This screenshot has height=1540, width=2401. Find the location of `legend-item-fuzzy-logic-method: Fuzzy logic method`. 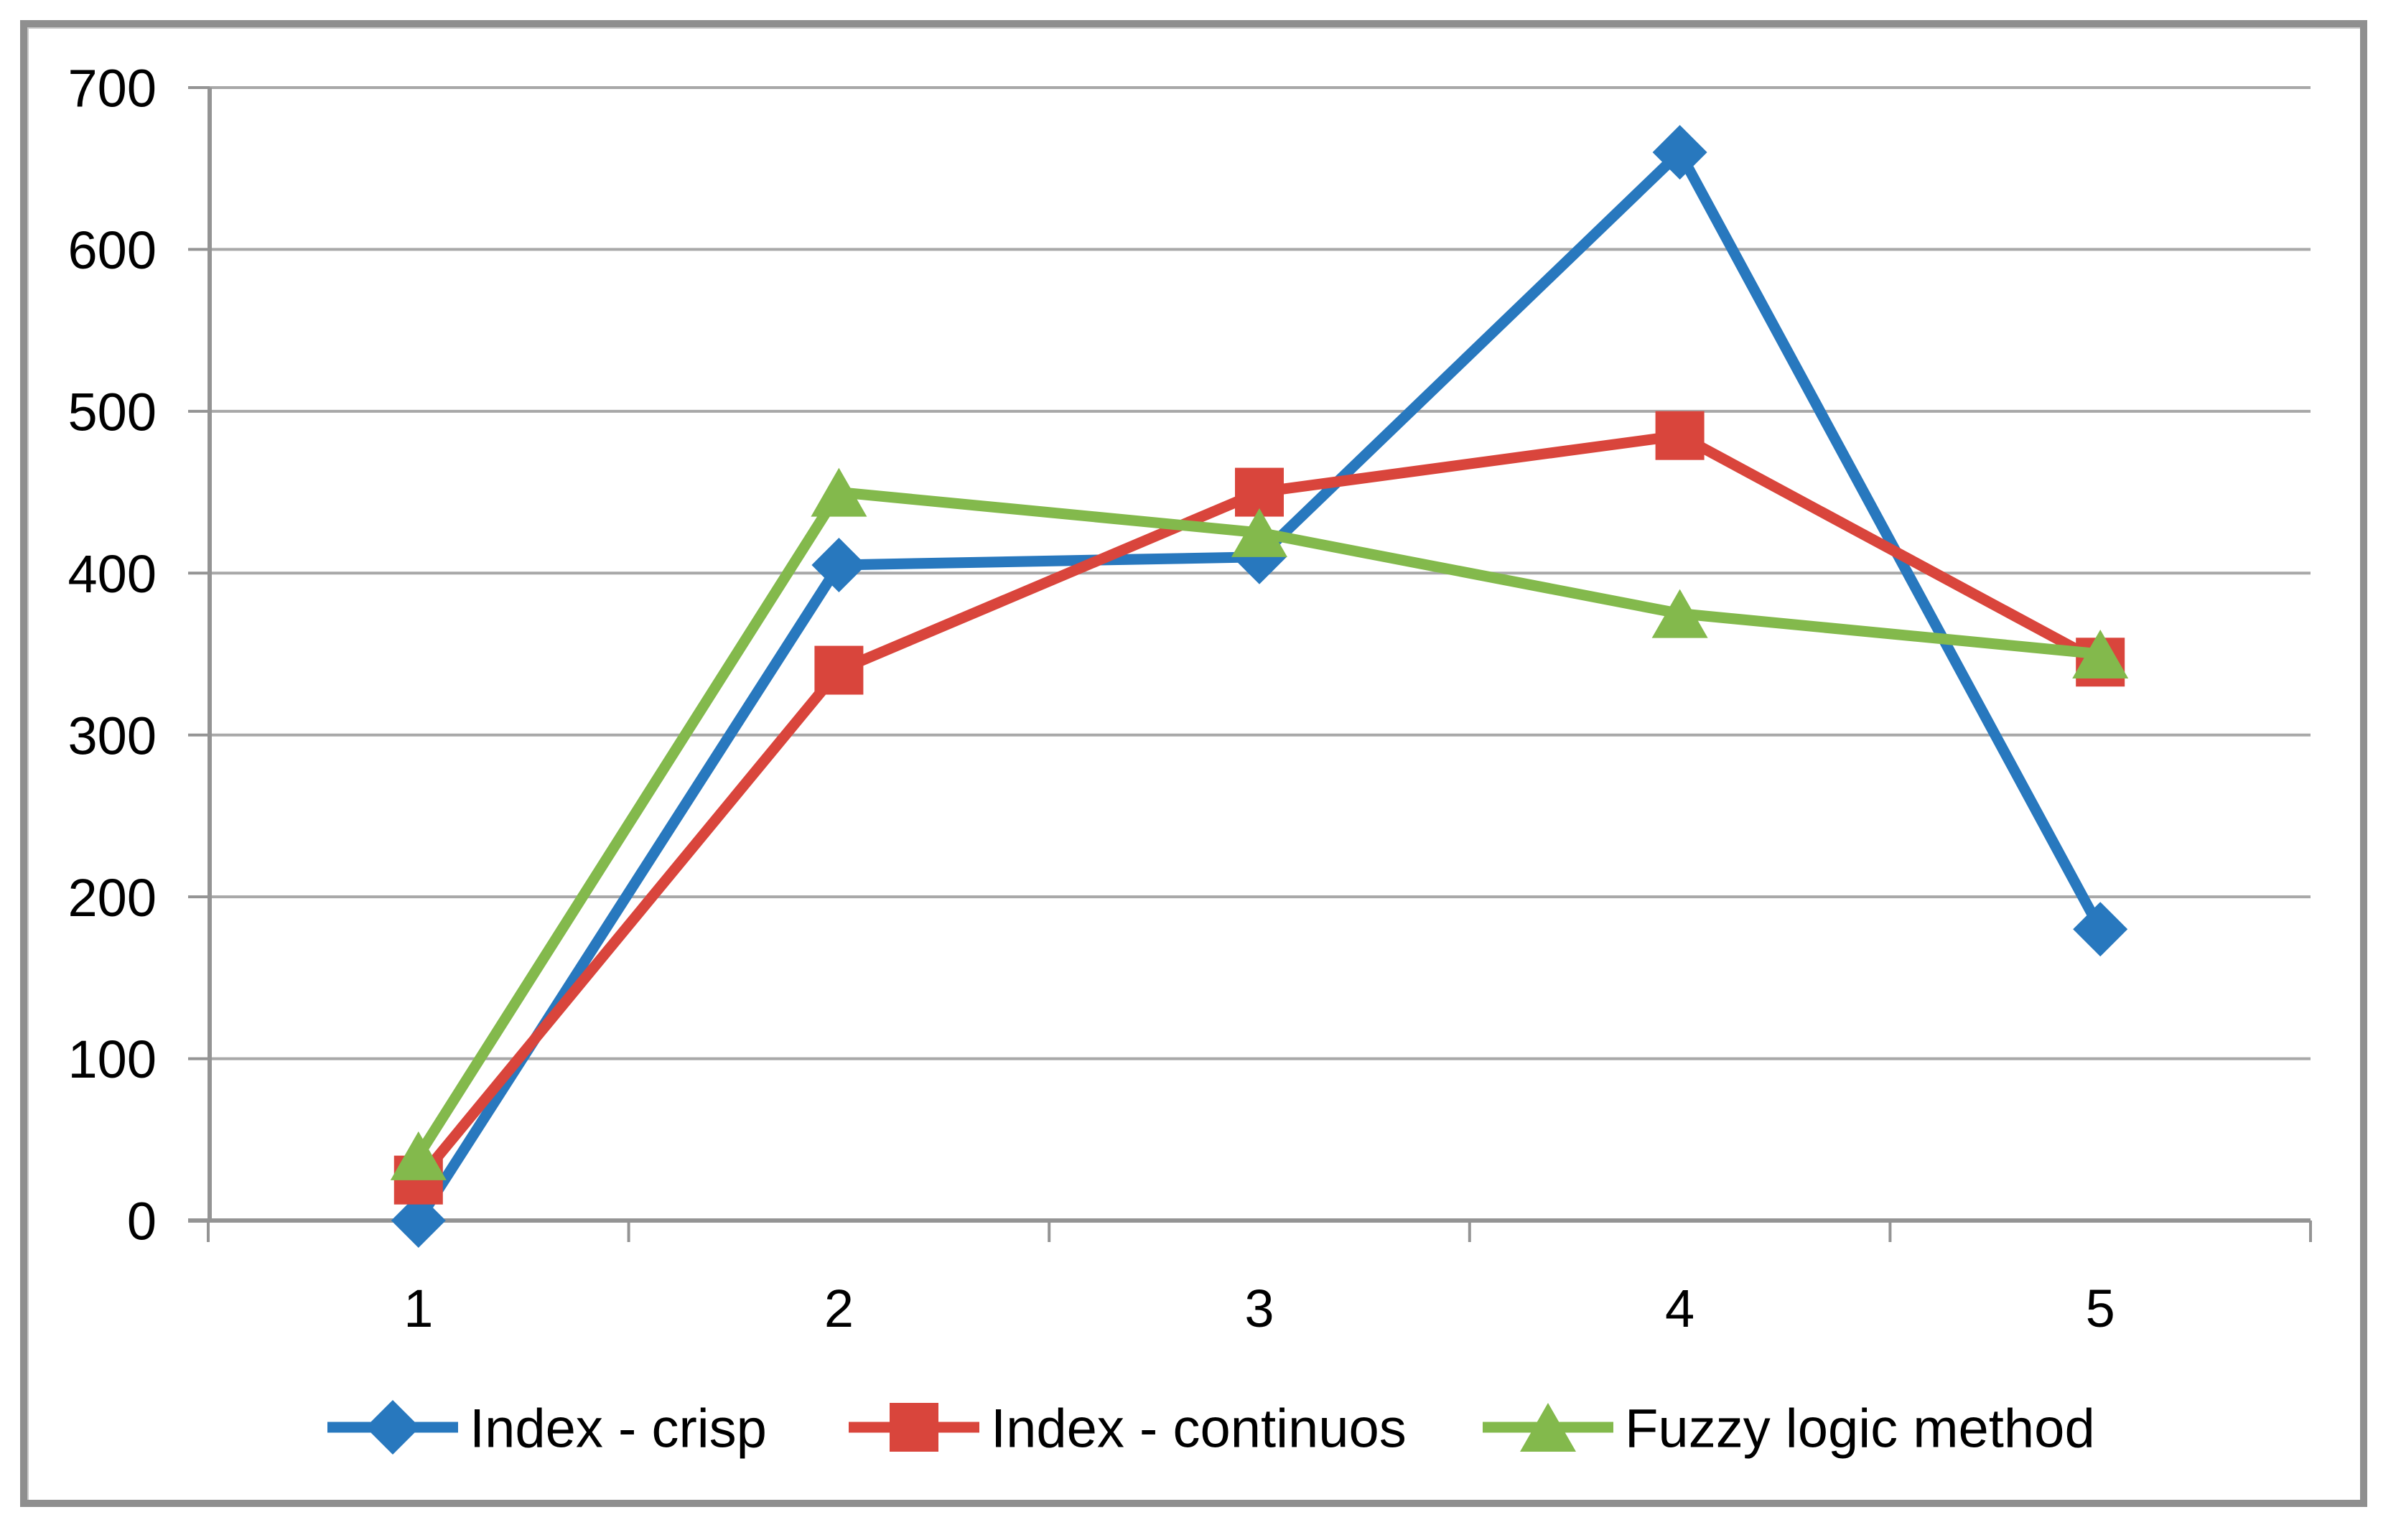

legend-item-fuzzy-logic-method: Fuzzy logic method is located at coordinates (1789, 1428).